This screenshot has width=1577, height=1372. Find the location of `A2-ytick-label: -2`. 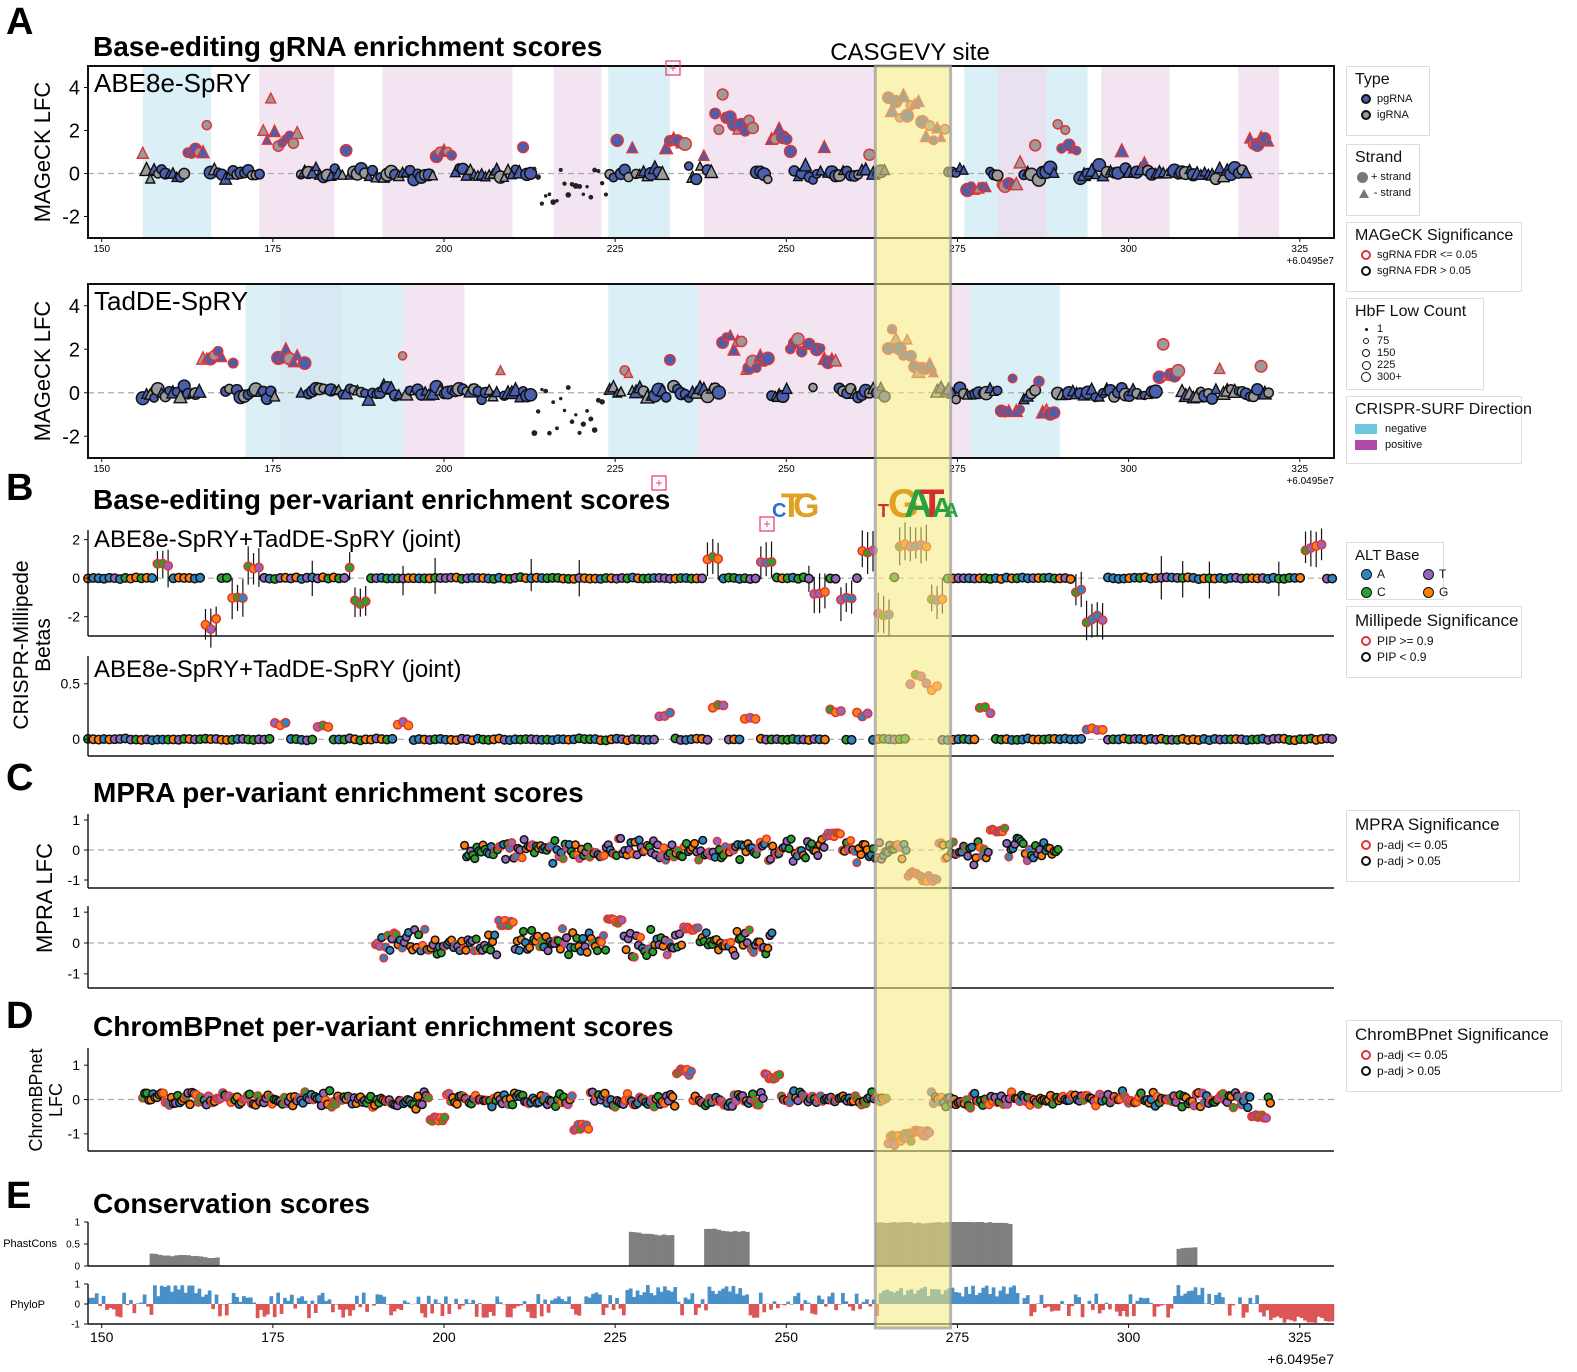

A2-ytick-label: -2 is located at coordinates (71, 437).